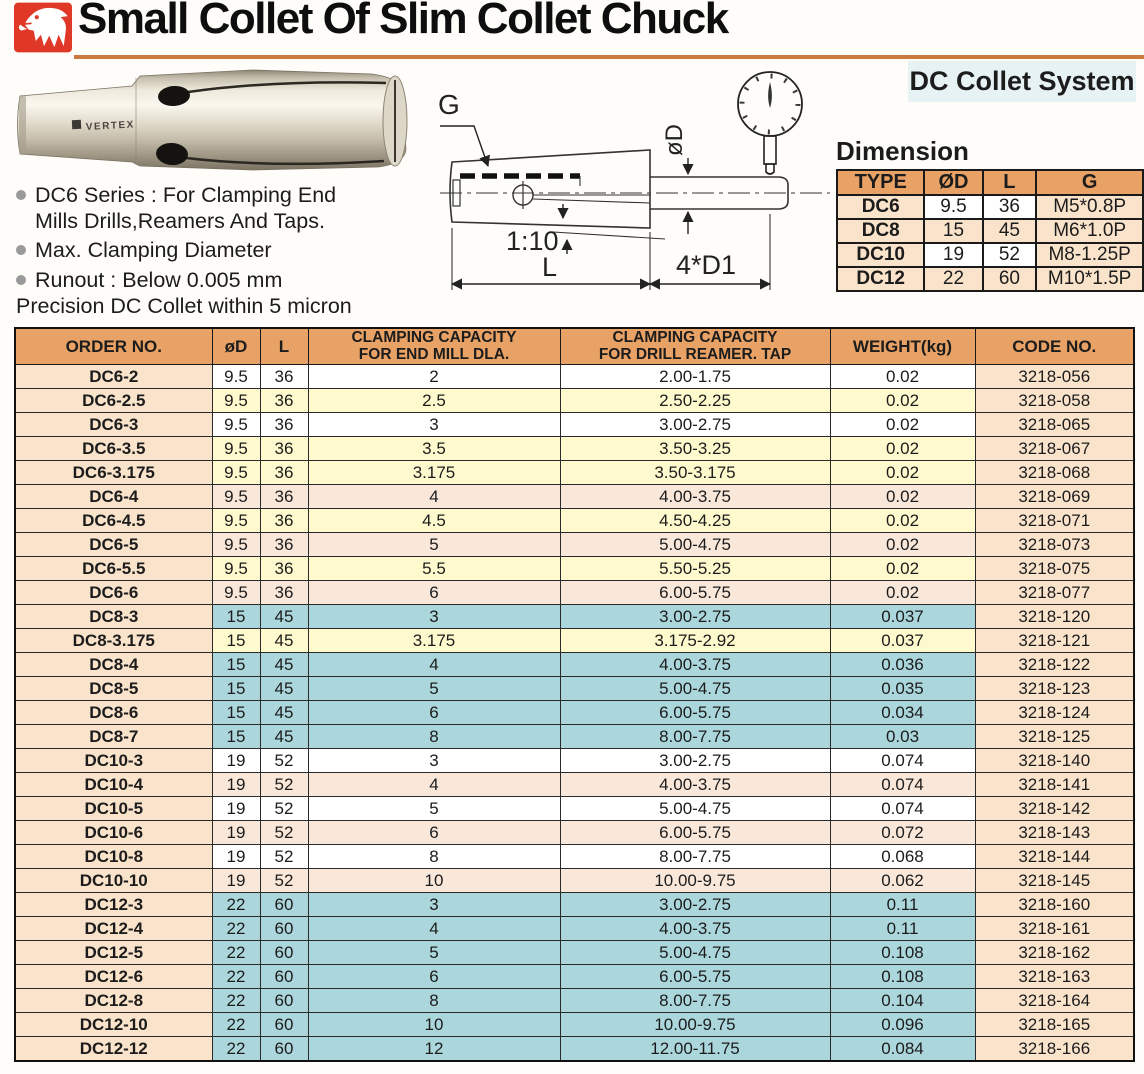 The height and width of the screenshot is (1074, 1144). What do you see at coordinates (113, 977) in the screenshot?
I see `cell-order: DC12-6` at bounding box center [113, 977].